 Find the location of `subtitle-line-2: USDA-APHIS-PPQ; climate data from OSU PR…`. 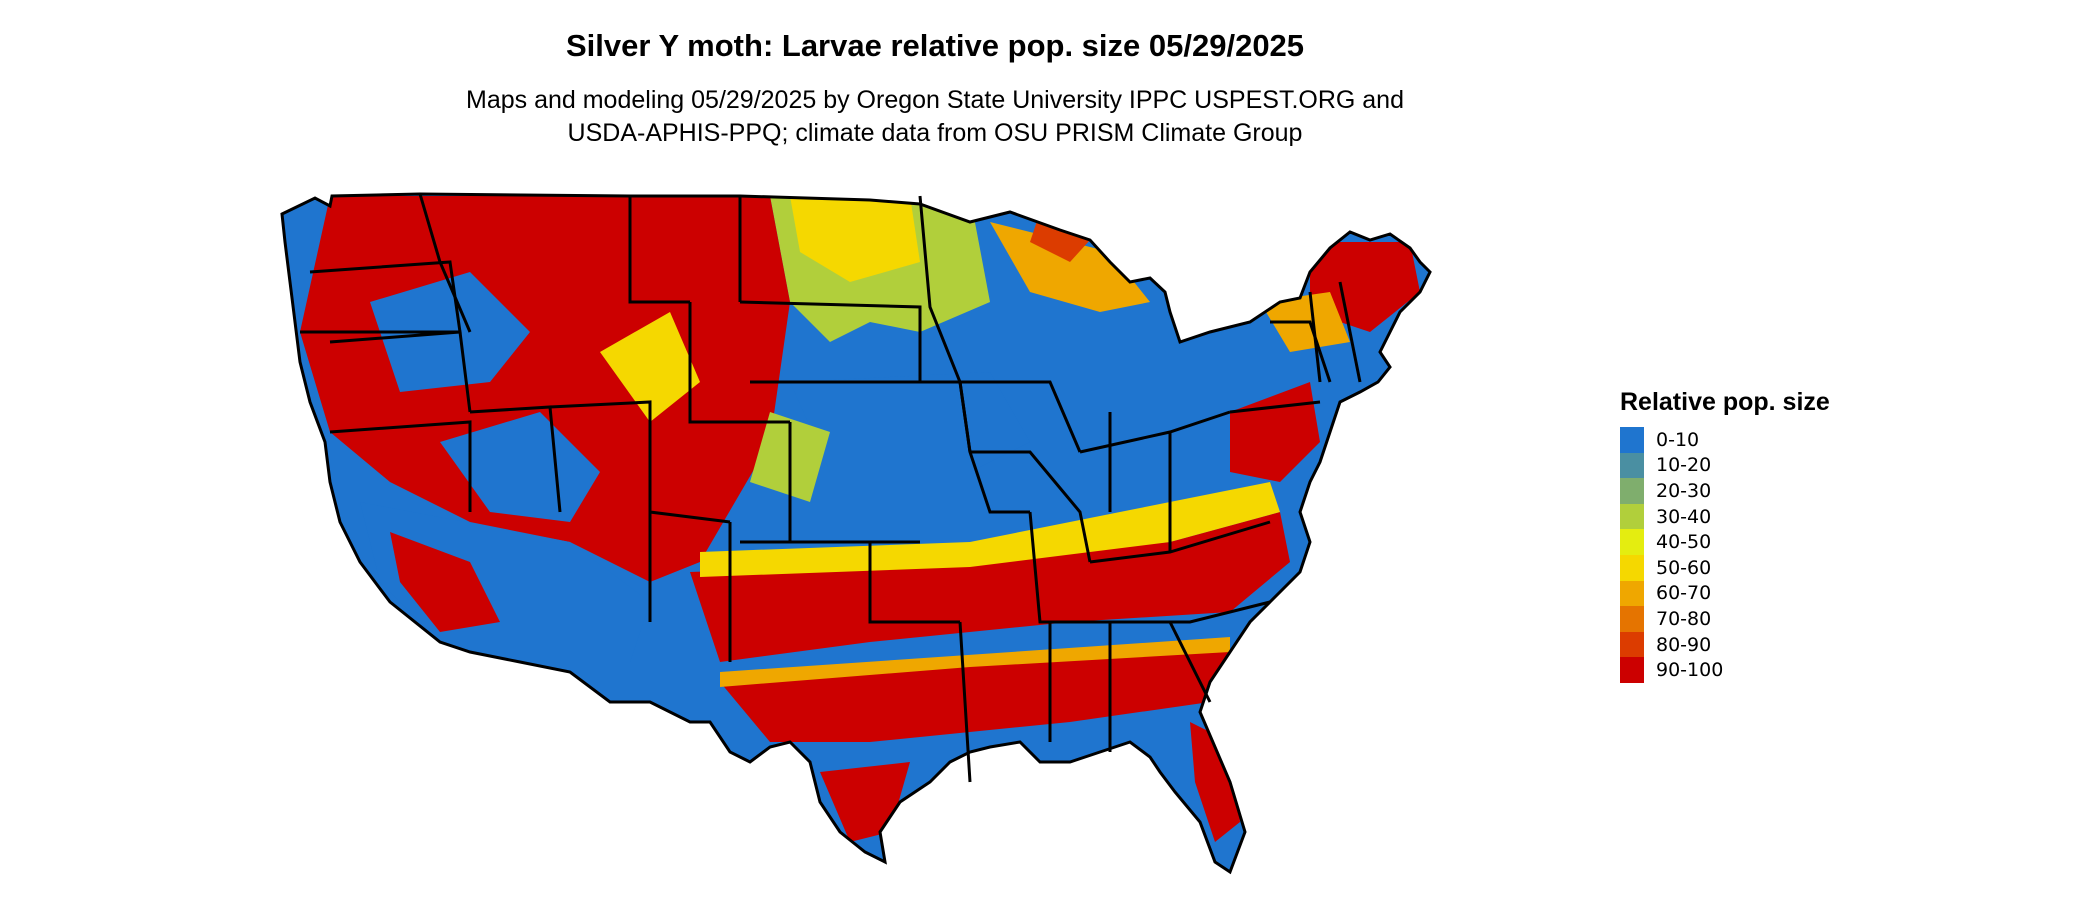

subtitle-line-2: USDA-APHIS-PPQ; climate data from OSU PR… is located at coordinates (935, 133).